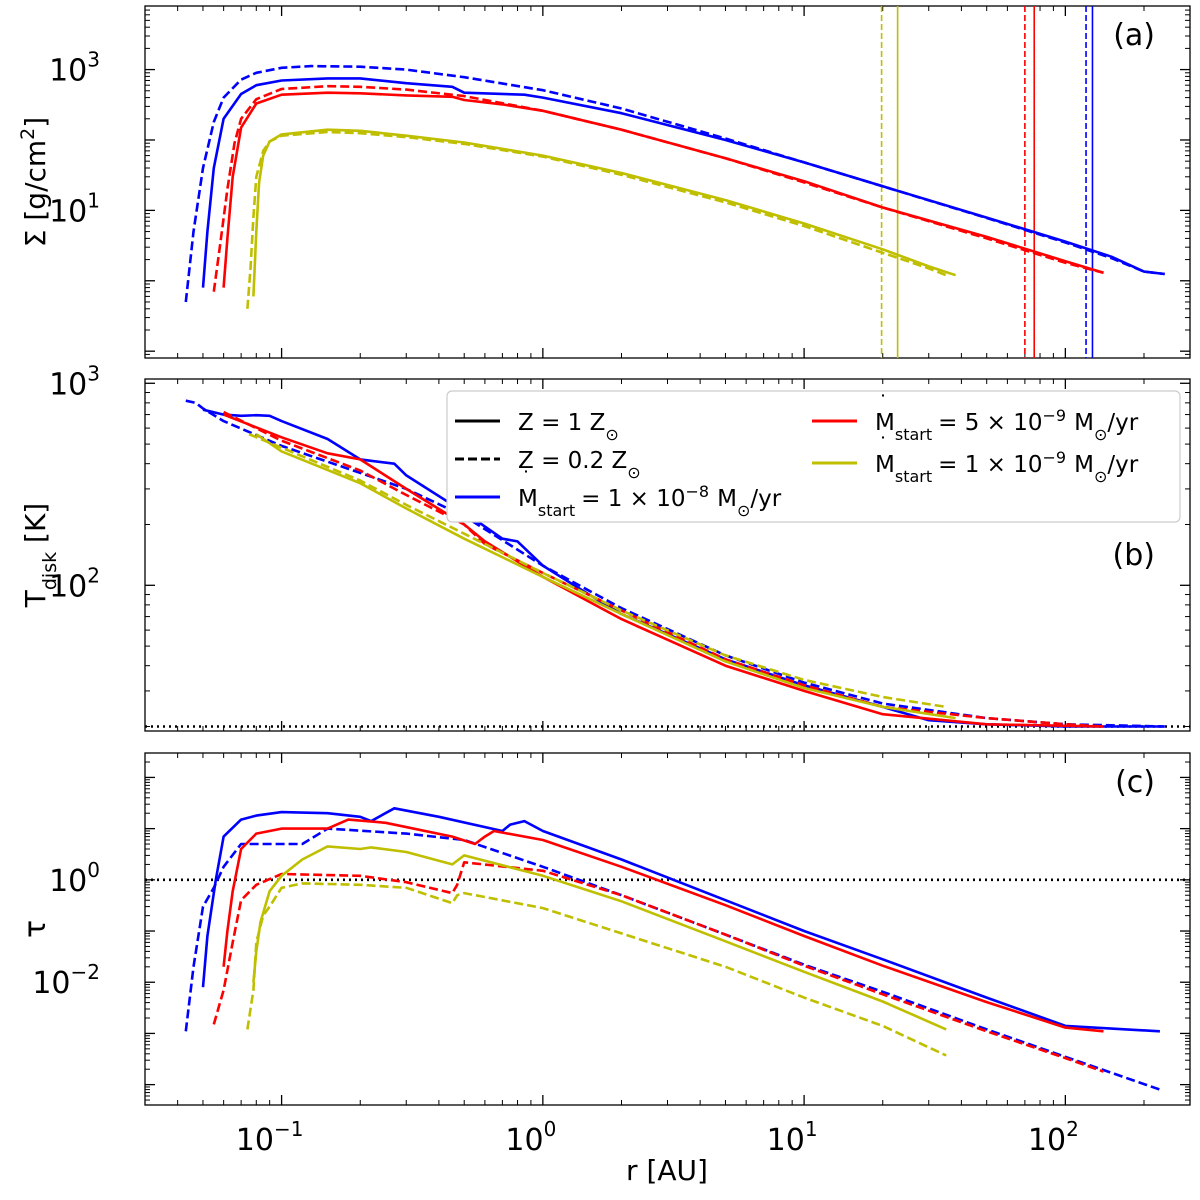  What do you see at coordinates (885, 465) in the screenshot?
I see `legend-olive-mdot: M` at bounding box center [885, 465].